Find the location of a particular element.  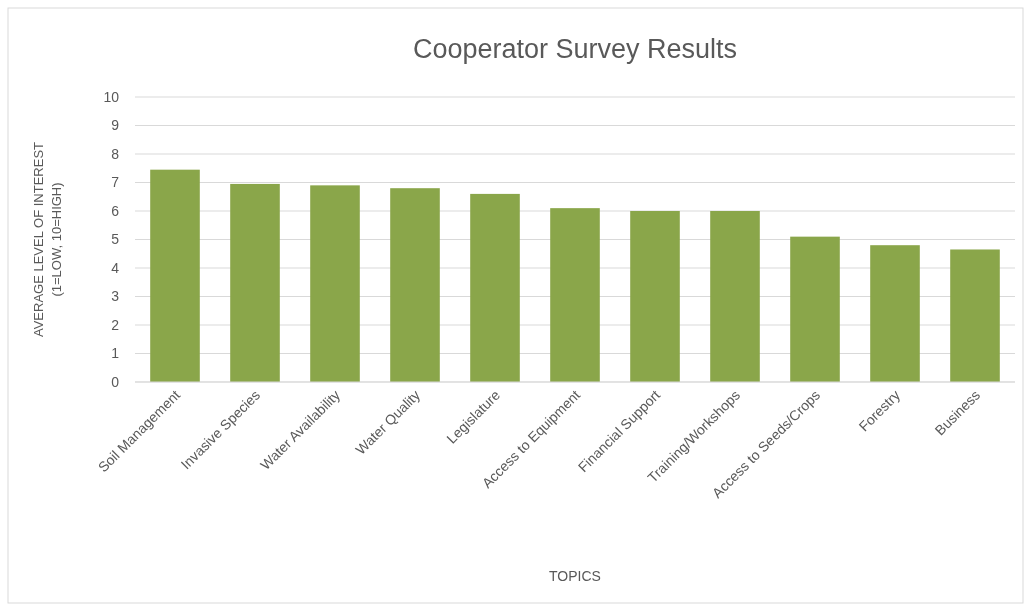

y-tick-label: 1 is located at coordinates (115, 353).